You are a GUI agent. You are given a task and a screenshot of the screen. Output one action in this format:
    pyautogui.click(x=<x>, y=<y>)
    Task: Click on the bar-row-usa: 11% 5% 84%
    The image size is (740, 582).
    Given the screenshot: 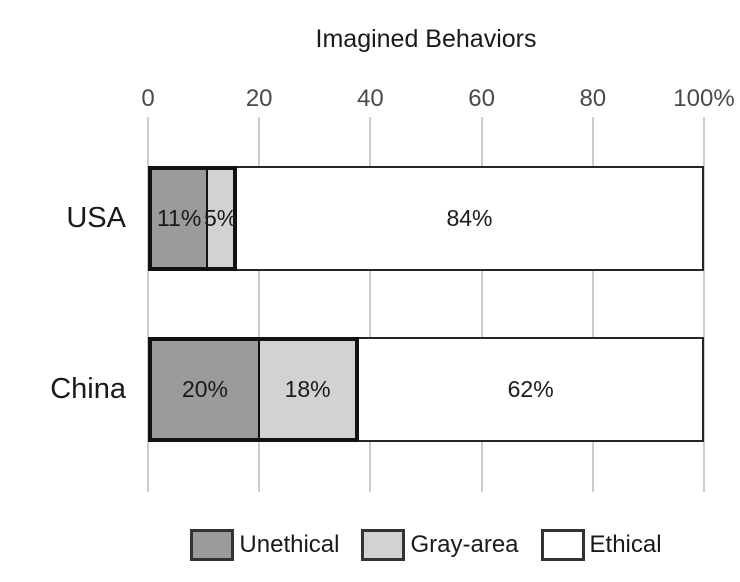 What is the action you would take?
    pyautogui.click(x=426, y=218)
    